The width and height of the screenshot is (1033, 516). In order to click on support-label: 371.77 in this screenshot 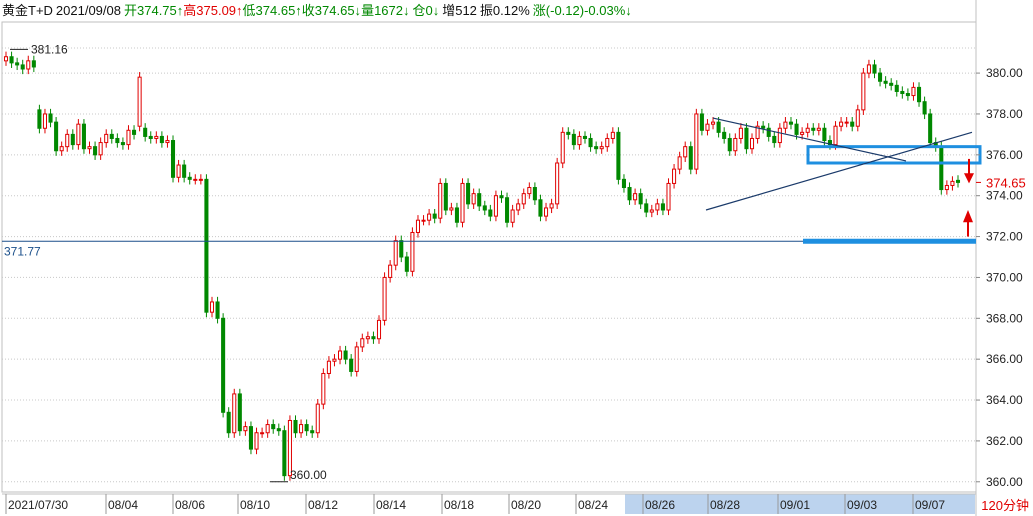, I will do `click(22, 251)`.